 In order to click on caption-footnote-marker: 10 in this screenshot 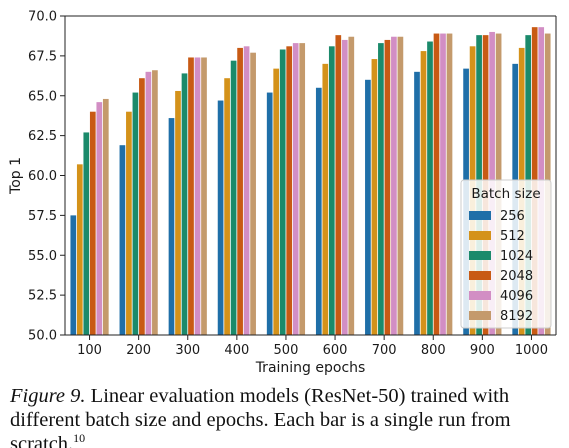, I will do `click(79, 438)`.